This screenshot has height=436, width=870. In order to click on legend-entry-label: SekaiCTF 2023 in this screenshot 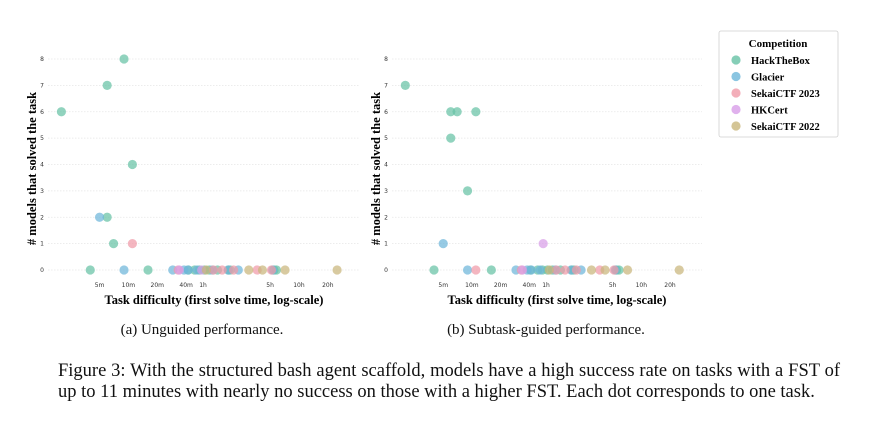, I will do `click(785, 94)`.